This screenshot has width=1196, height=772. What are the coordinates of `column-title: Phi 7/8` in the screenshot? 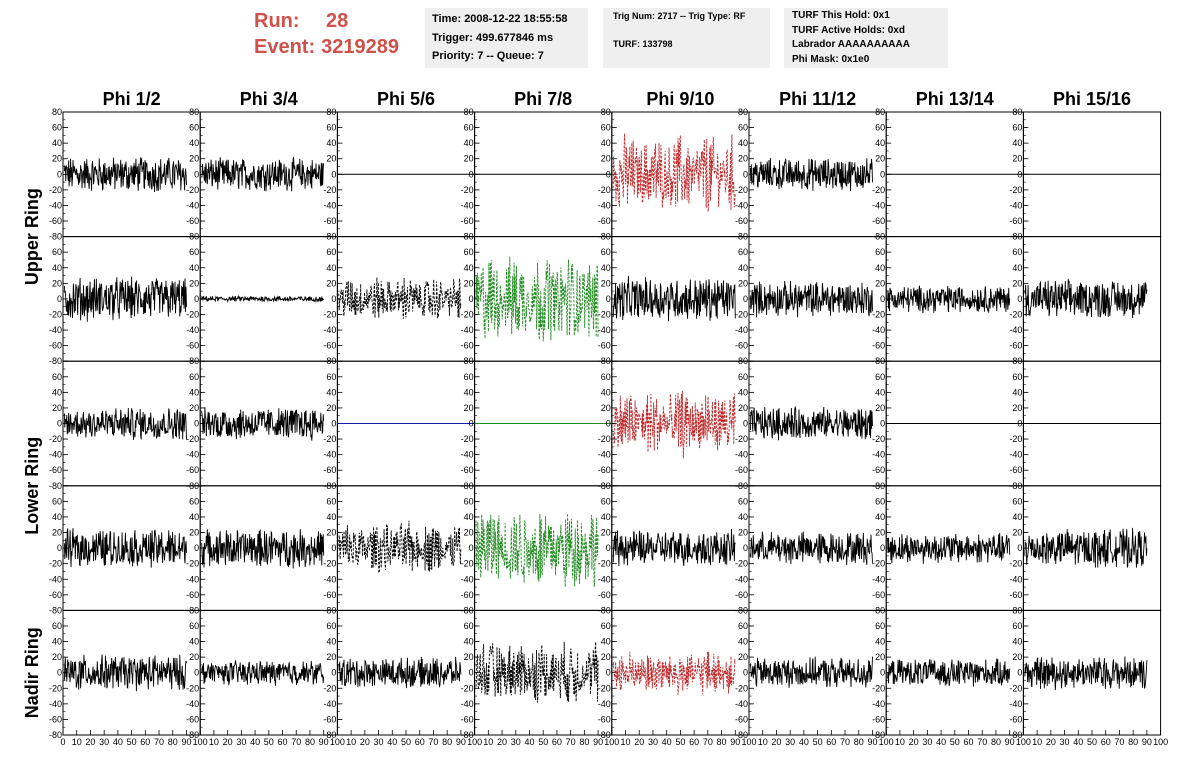 It's located at (543, 99).